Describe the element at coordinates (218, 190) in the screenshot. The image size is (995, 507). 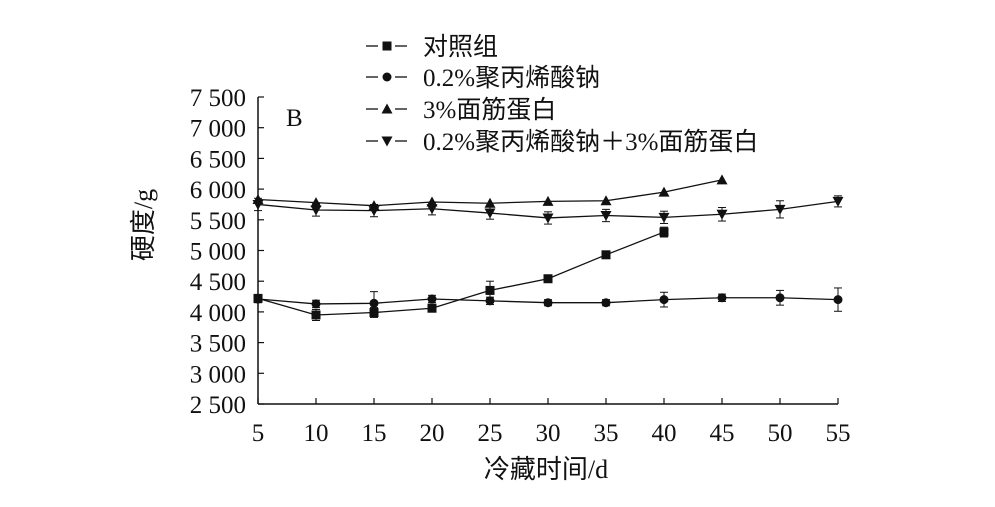
I see `y-tick-label: 6 000` at that location.